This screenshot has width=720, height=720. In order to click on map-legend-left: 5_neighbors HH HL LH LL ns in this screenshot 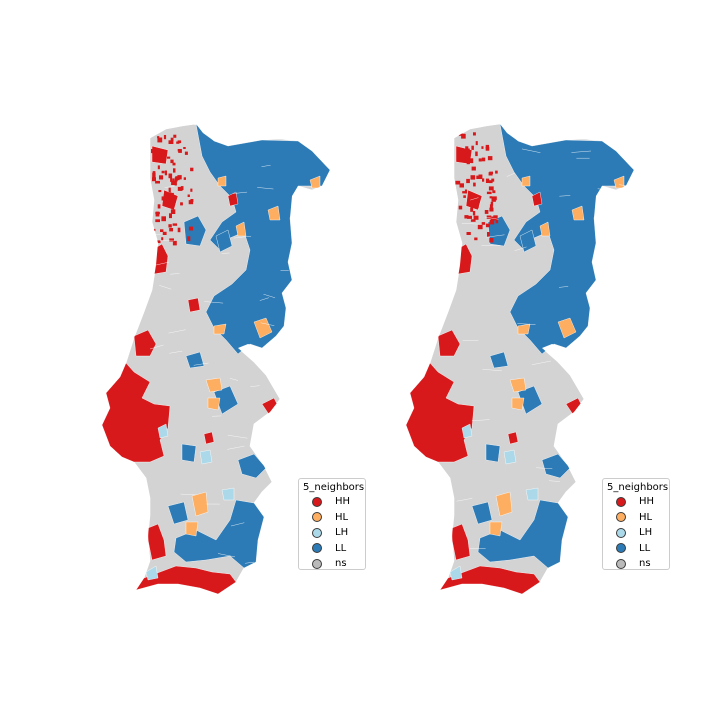, I will do `click(332, 524)`.